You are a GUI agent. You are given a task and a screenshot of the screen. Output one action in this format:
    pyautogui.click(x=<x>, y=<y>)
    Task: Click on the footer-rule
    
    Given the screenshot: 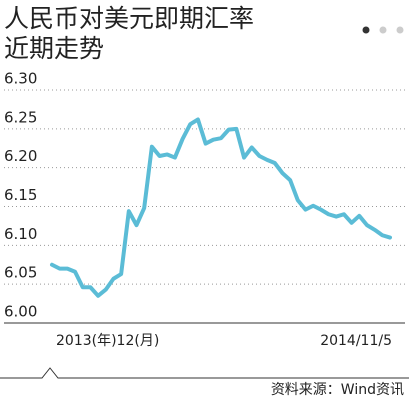 What is the action you would take?
    pyautogui.click(x=204, y=373)
    